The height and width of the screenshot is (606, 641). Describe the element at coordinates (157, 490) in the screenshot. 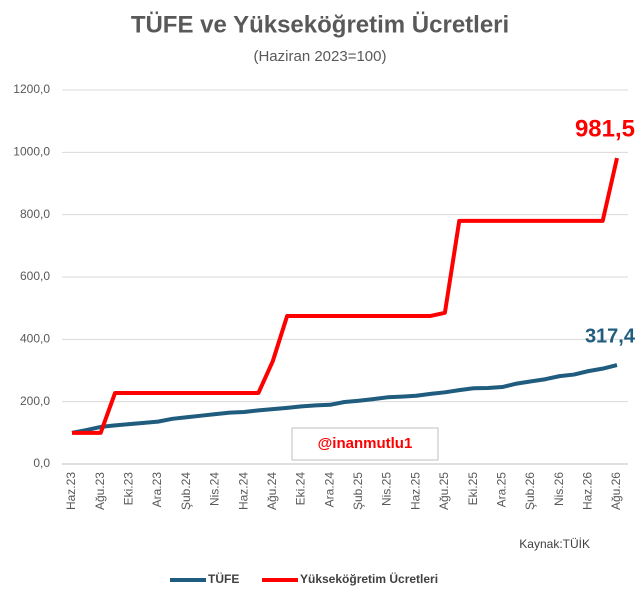

I see `x-tick-label: Ara.23` at that location.